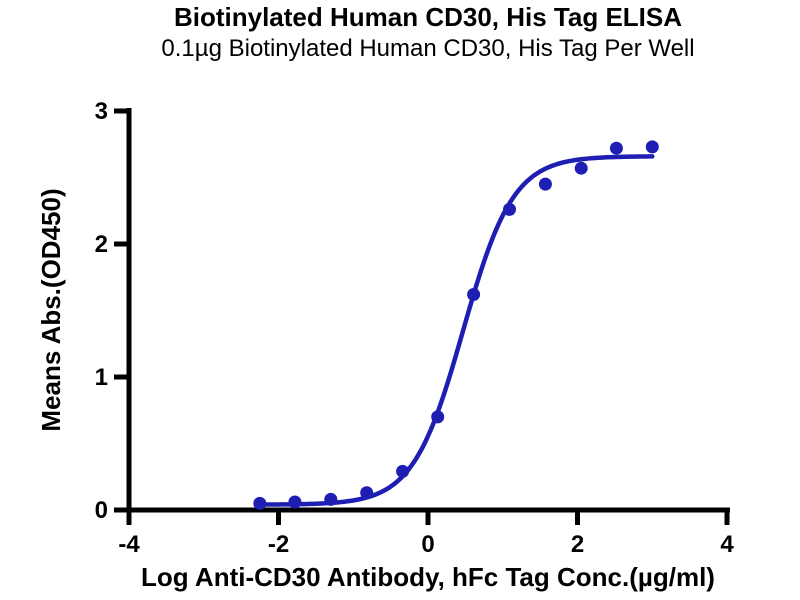 The height and width of the screenshot is (600, 800). What do you see at coordinates (101, 377) in the screenshot?
I see `y-tick-label: 1` at bounding box center [101, 377].